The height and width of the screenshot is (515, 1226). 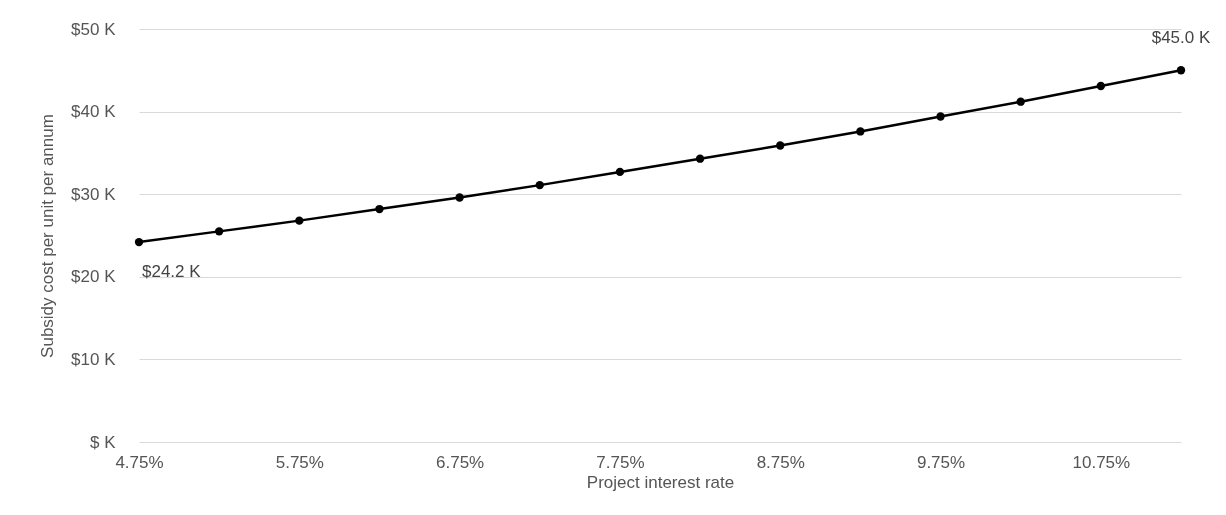 What do you see at coordinates (460, 462) in the screenshot?
I see `x-tick-label: 6.75%` at bounding box center [460, 462].